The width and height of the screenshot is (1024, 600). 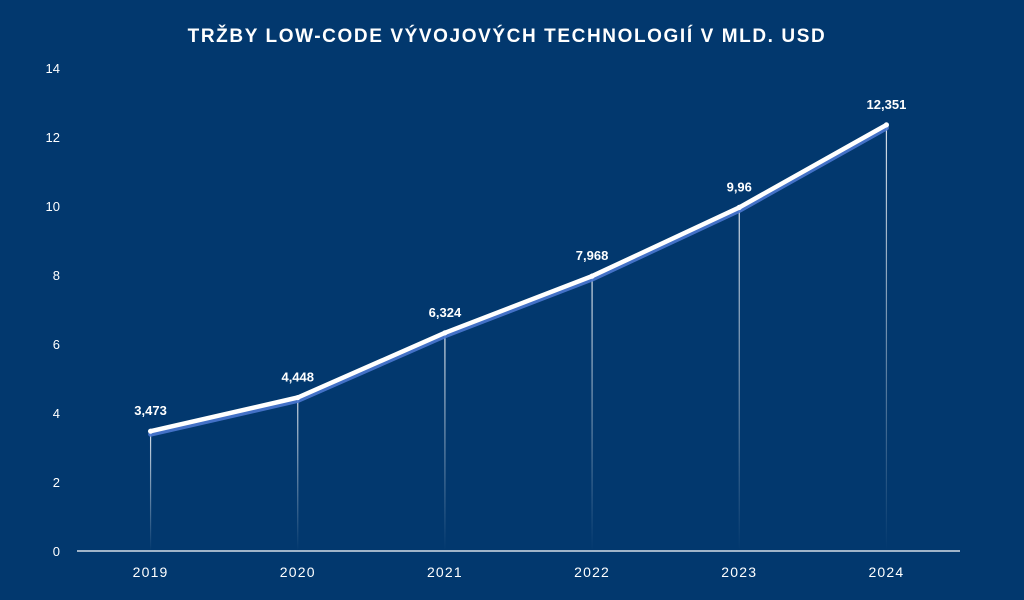 I want to click on y-axis: 0 2 4 6 8 10 12 14, so click(x=53, y=310).